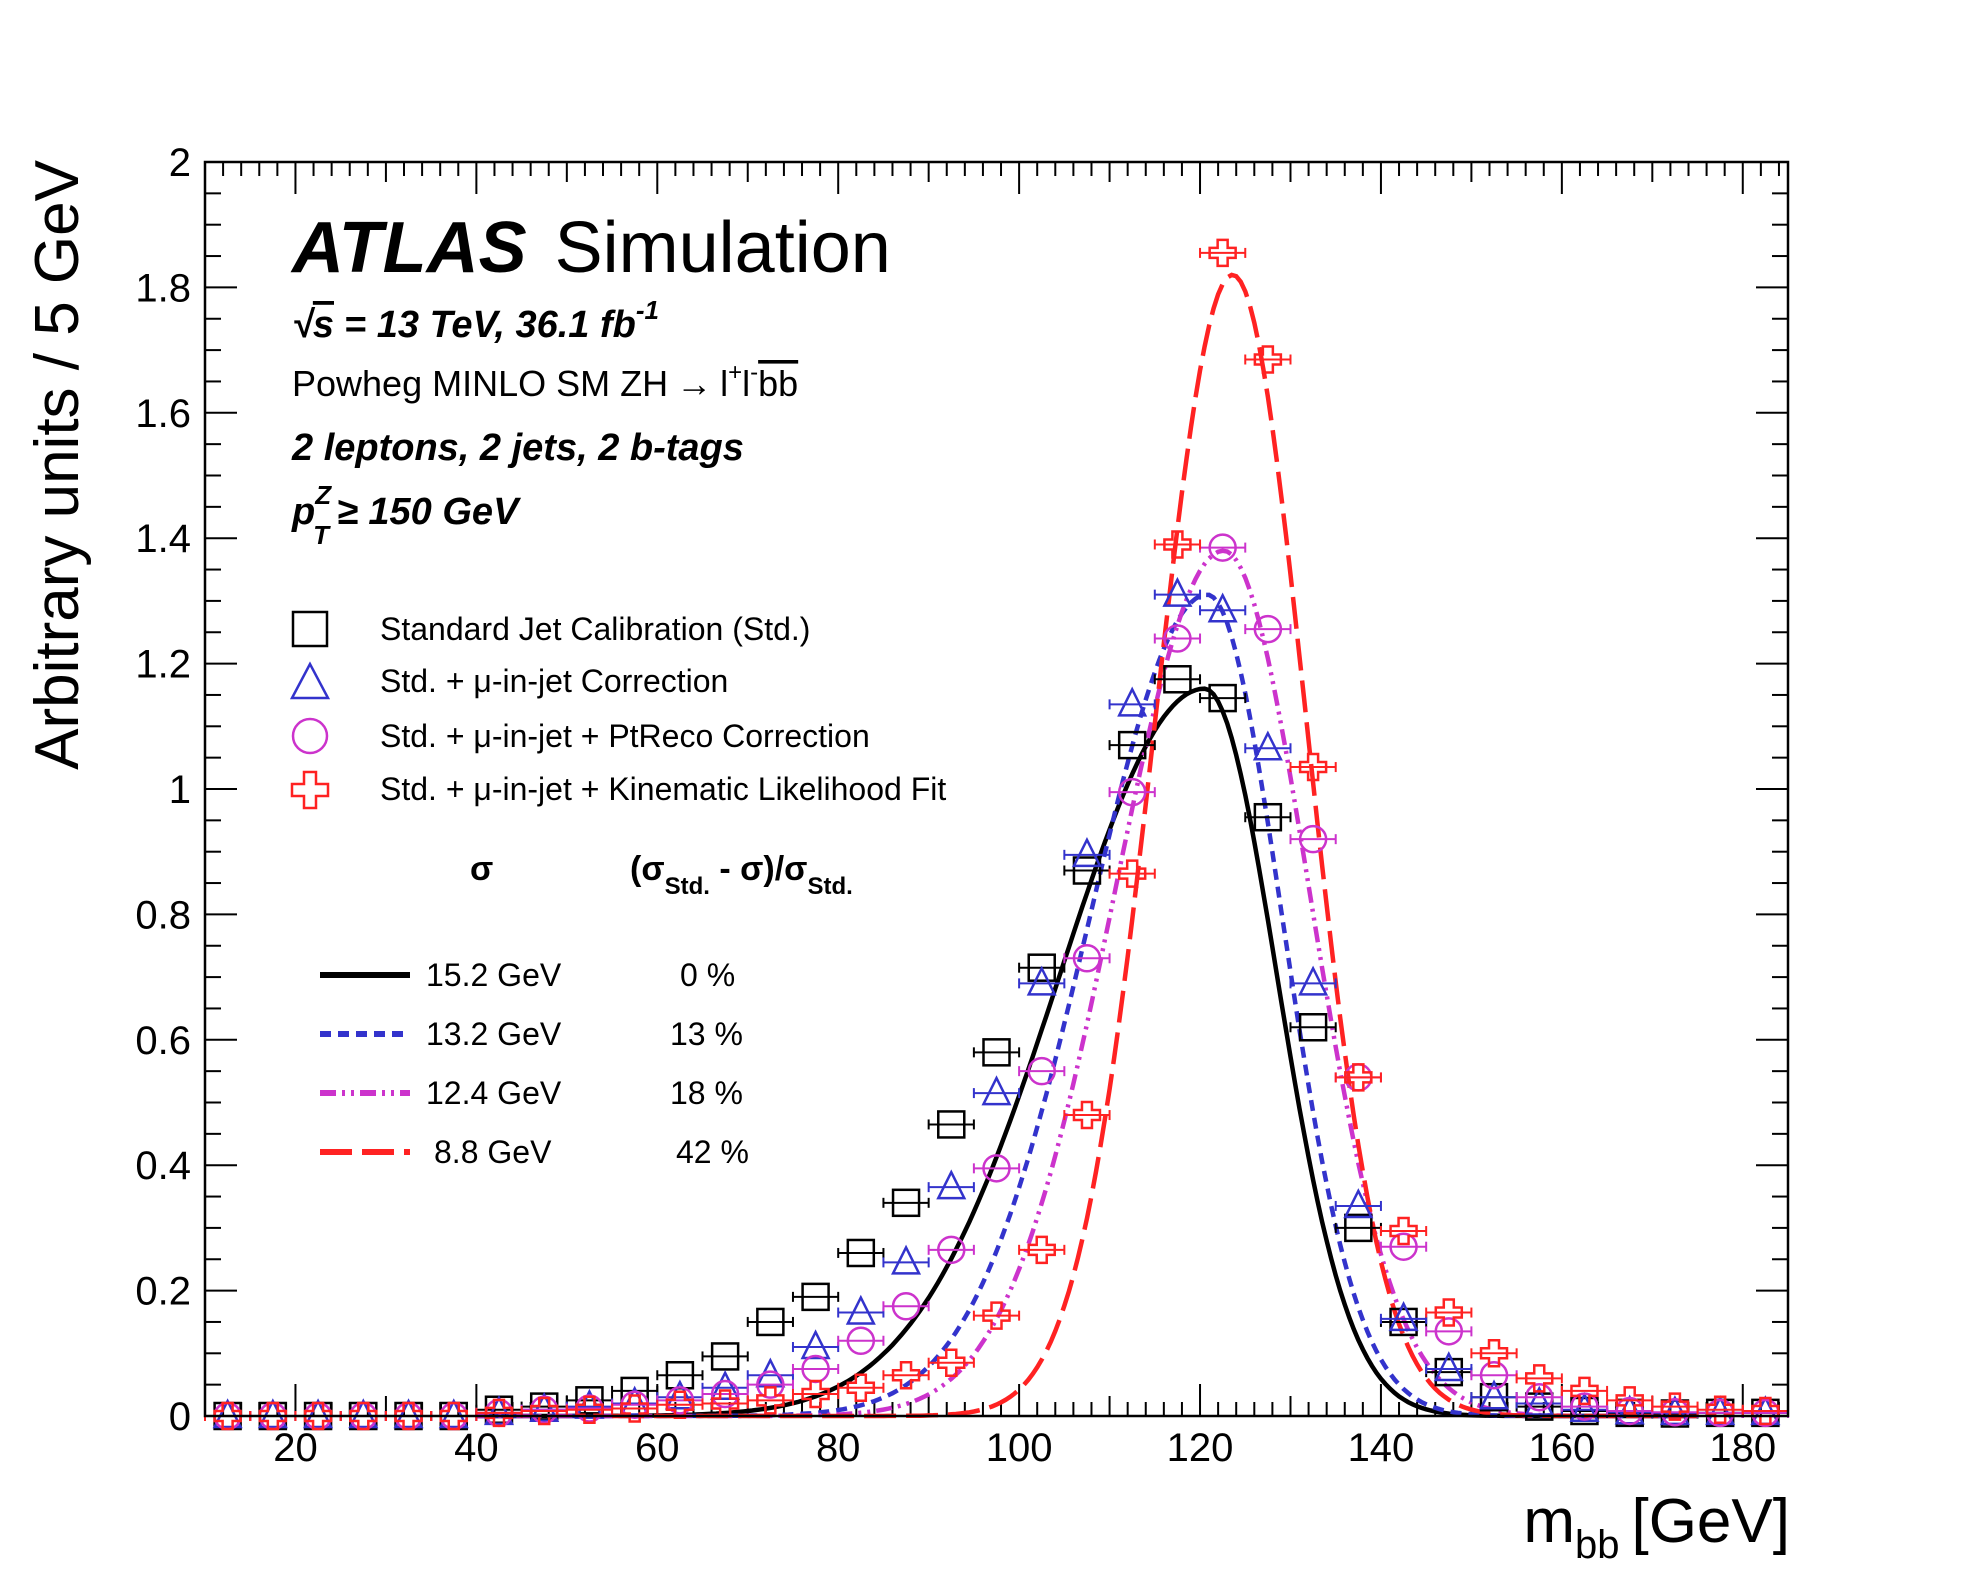 The image size is (1979, 1570). Describe the element at coordinates (180, 790) in the screenshot. I see `y-tick-label: 1` at that location.